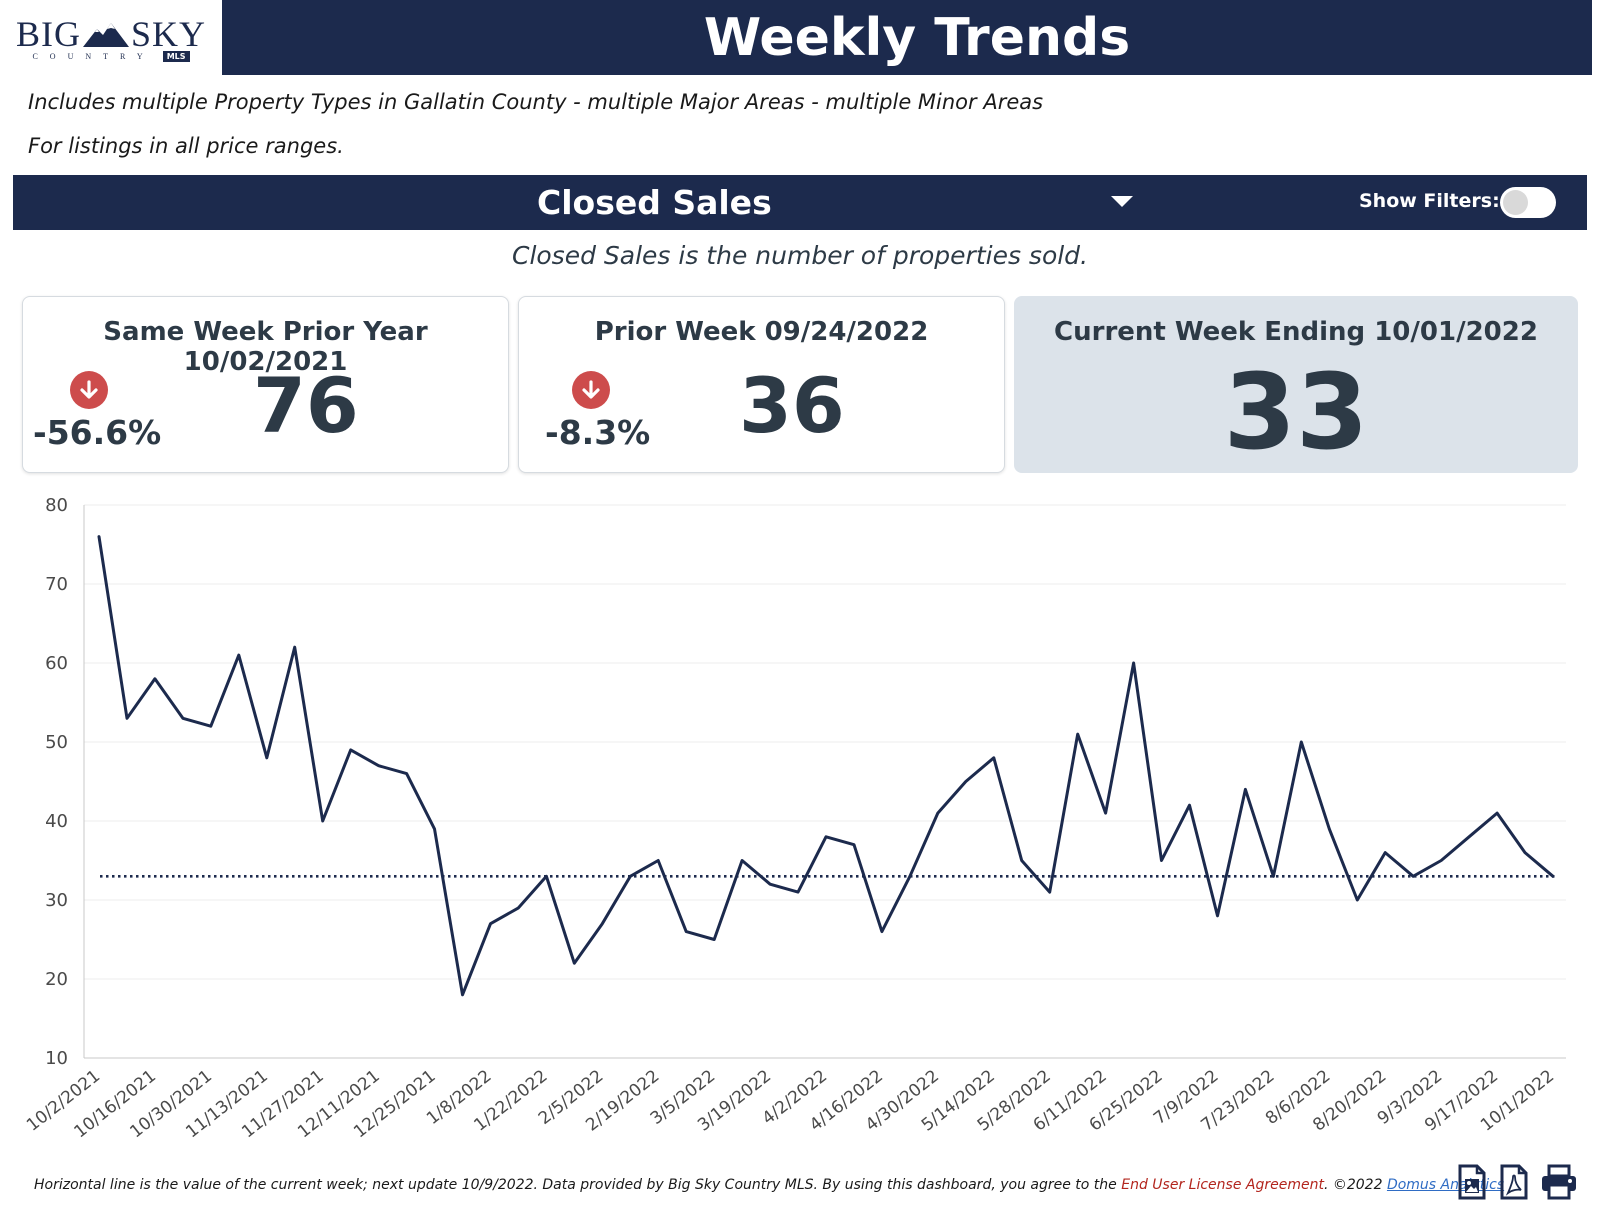 The height and width of the screenshot is (1208, 1600). I want to click on logo-text-left: BIG, so click(48, 34).